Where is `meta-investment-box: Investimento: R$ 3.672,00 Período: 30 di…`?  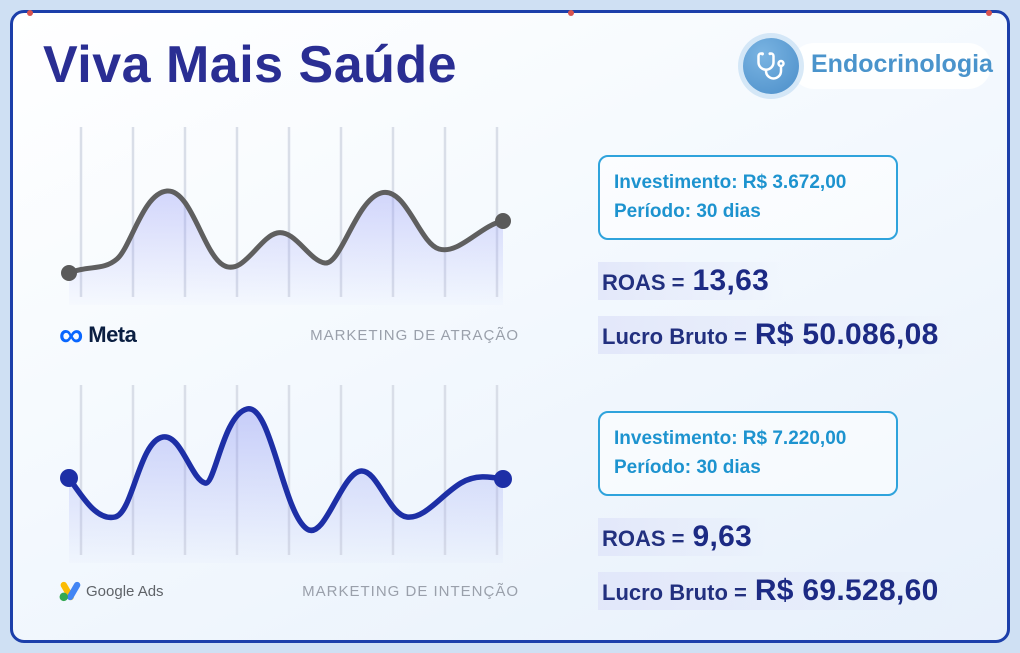
meta-investment-box: Investimento: R$ 3.672,00 Período: 30 di… is located at coordinates (748, 197).